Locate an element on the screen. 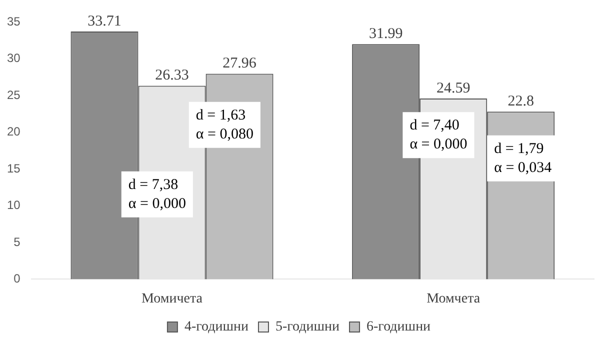  y-tick-label: 20 is located at coordinates (13, 131).